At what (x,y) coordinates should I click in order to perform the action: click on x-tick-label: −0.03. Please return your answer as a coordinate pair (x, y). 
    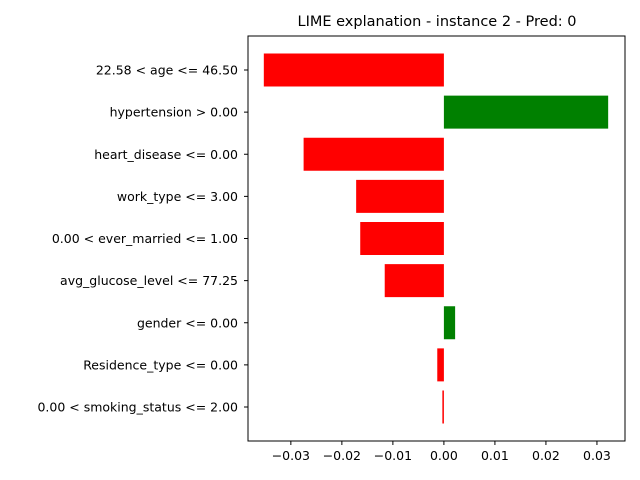
    Looking at the image, I should click on (291, 455).